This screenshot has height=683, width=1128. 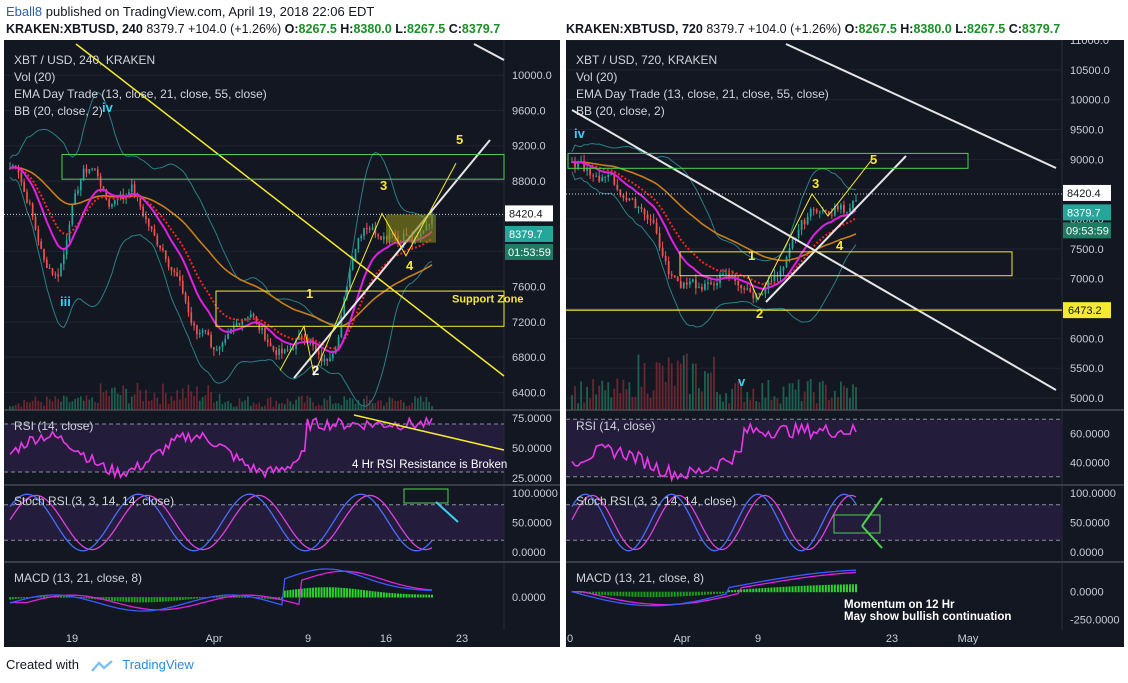 What do you see at coordinates (1090, 101) in the screenshot?
I see `price-tick-label: 10000.0` at bounding box center [1090, 101].